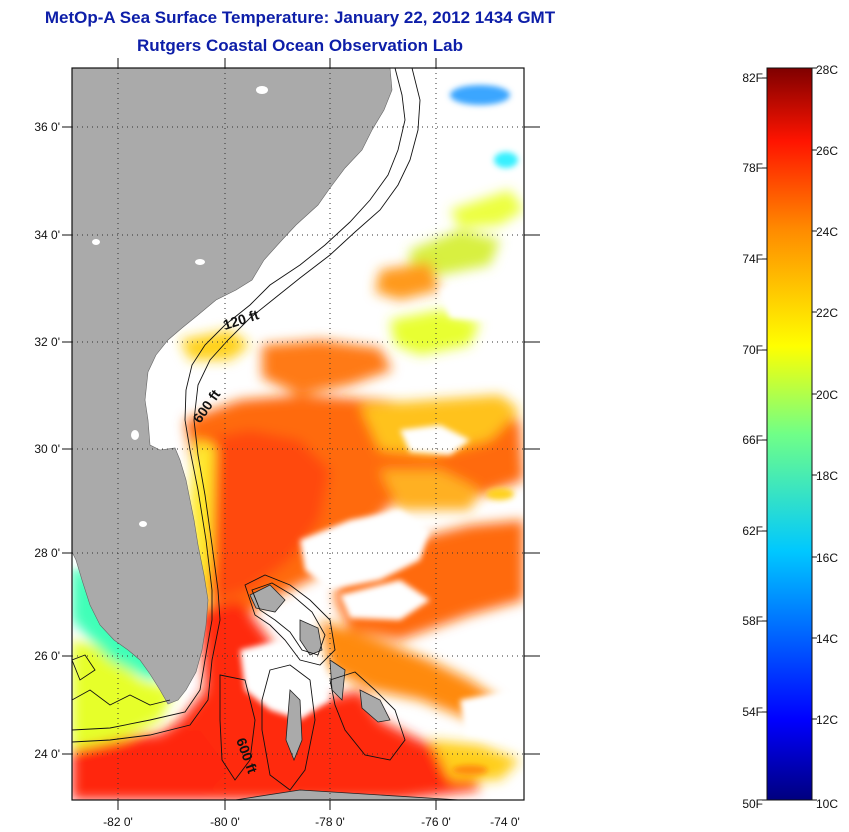 Image resolution: width=849 pixels, height=832 pixels. I want to click on celsius-label: 16C, so click(827, 558).